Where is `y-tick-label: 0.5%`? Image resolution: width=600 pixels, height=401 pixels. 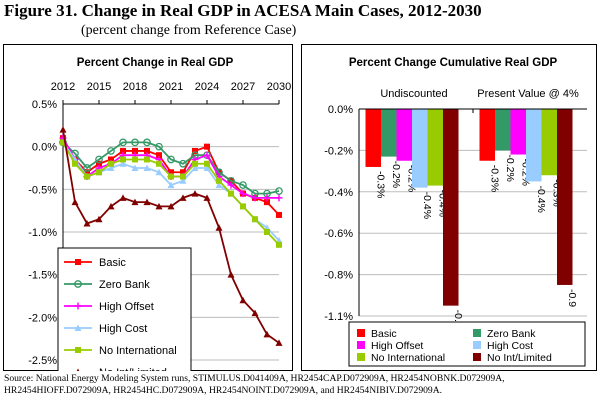 y-tick-label: 0.5% is located at coordinates (44, 105).